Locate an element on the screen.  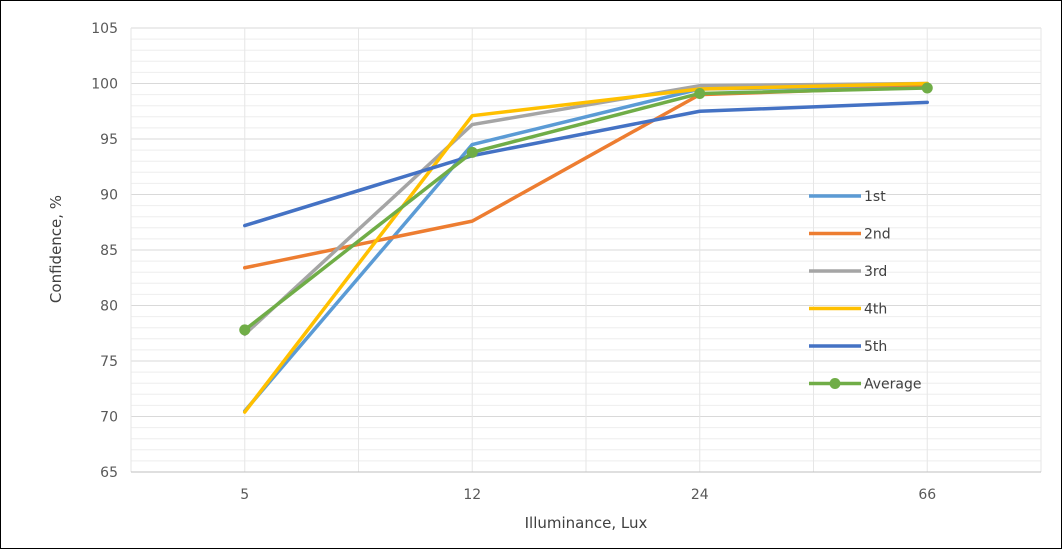
legend-label: 1st is located at coordinates (875, 197).